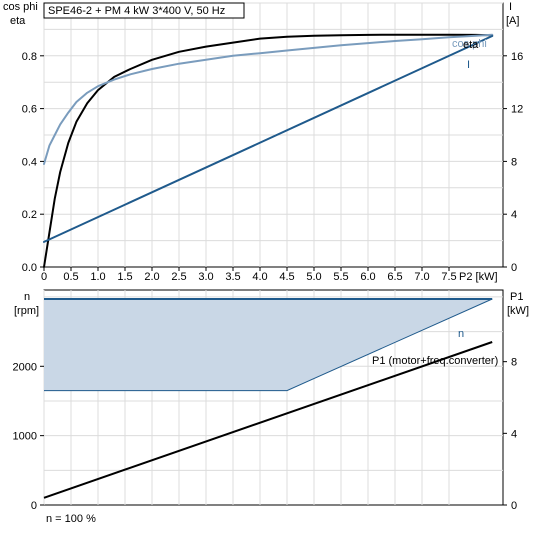 This screenshot has width=533, height=533. I want to click on bottom-y-right-tick-label: 4, so click(514, 434).